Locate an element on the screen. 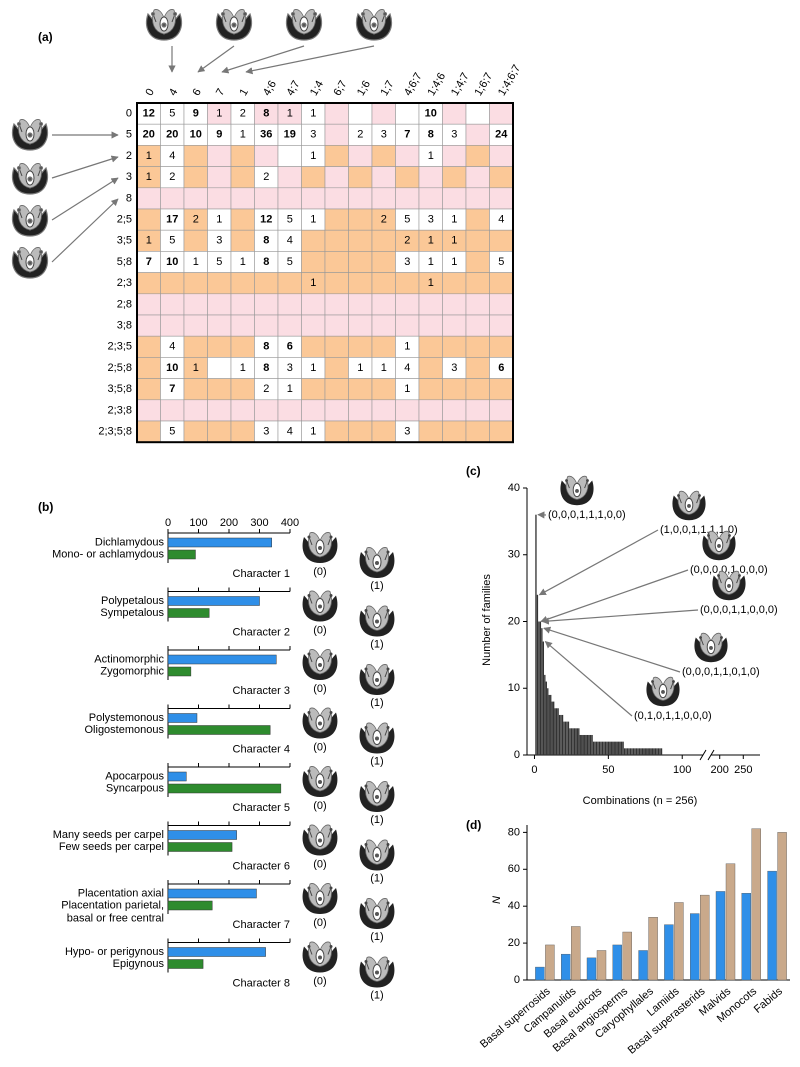 Image resolution: width=800 pixels, height=1067 pixels. cell-value: 10 is located at coordinates (431, 114).